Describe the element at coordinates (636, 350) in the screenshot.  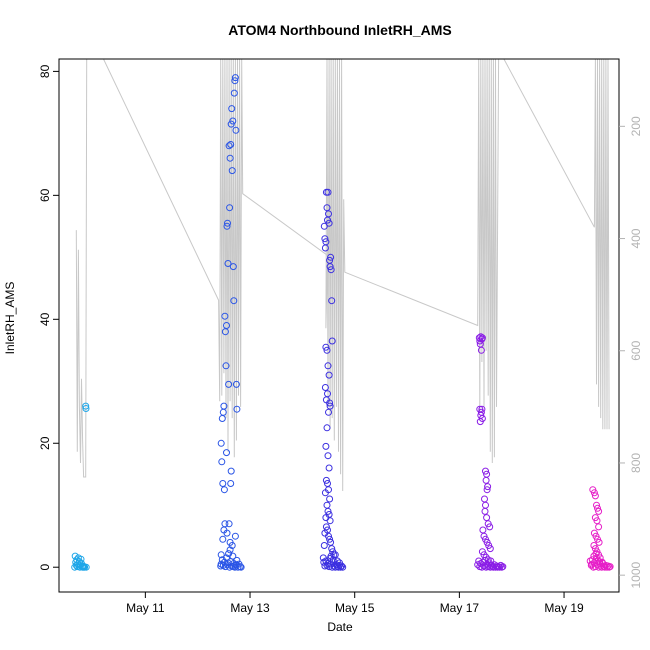
I see `secondary-tick-label: 600` at that location.